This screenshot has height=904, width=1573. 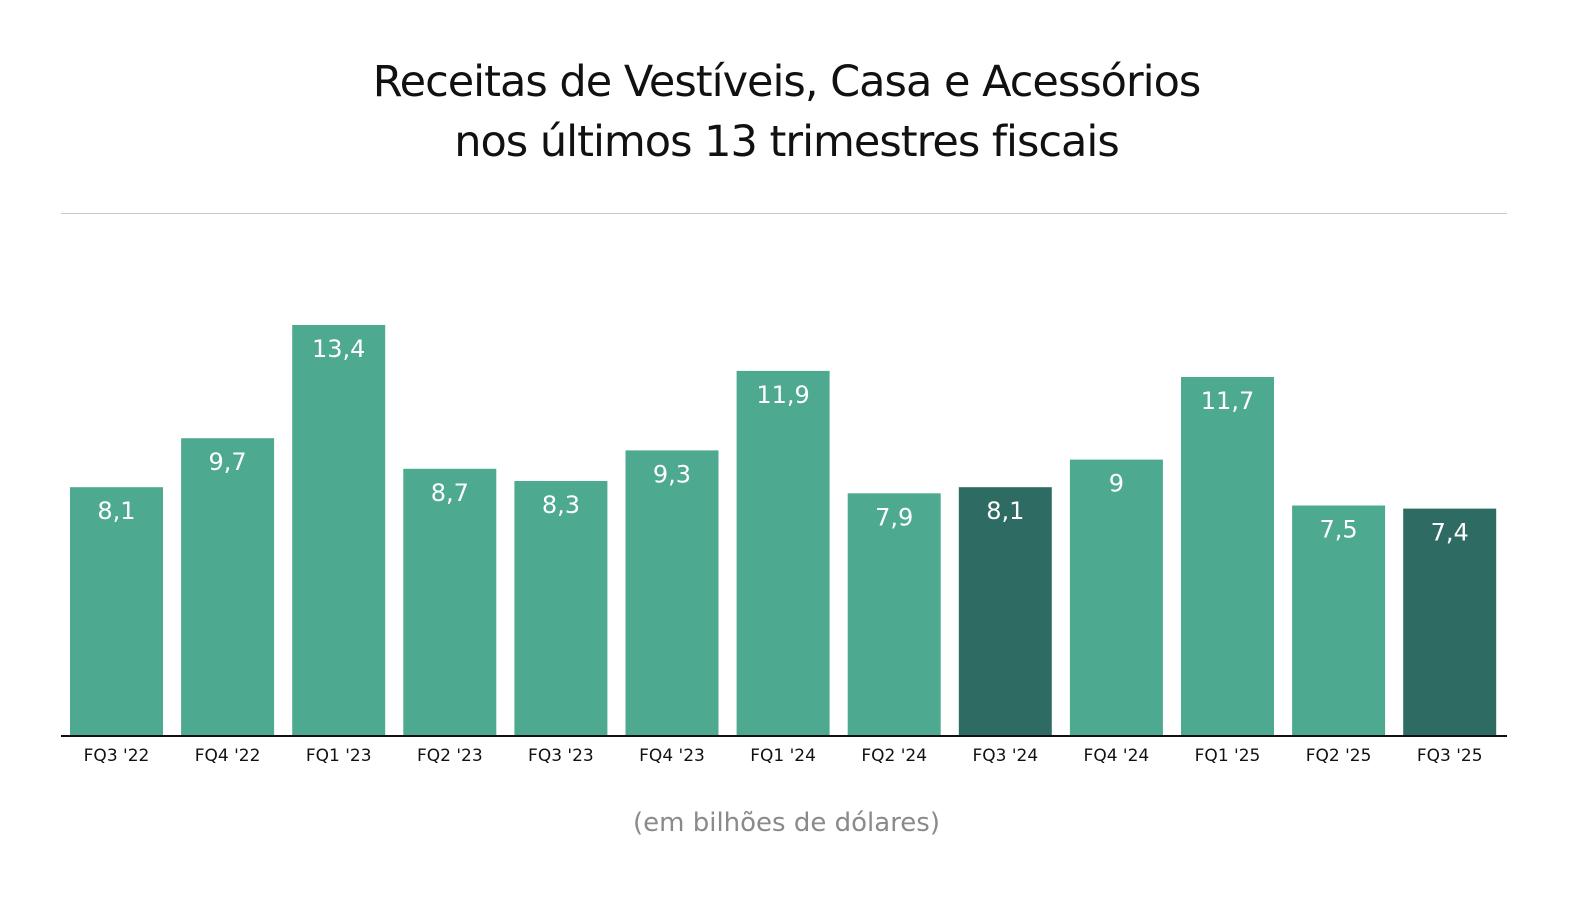 What do you see at coordinates (450, 756) in the screenshot?
I see `x-tick-label-3: FQ2 '23` at bounding box center [450, 756].